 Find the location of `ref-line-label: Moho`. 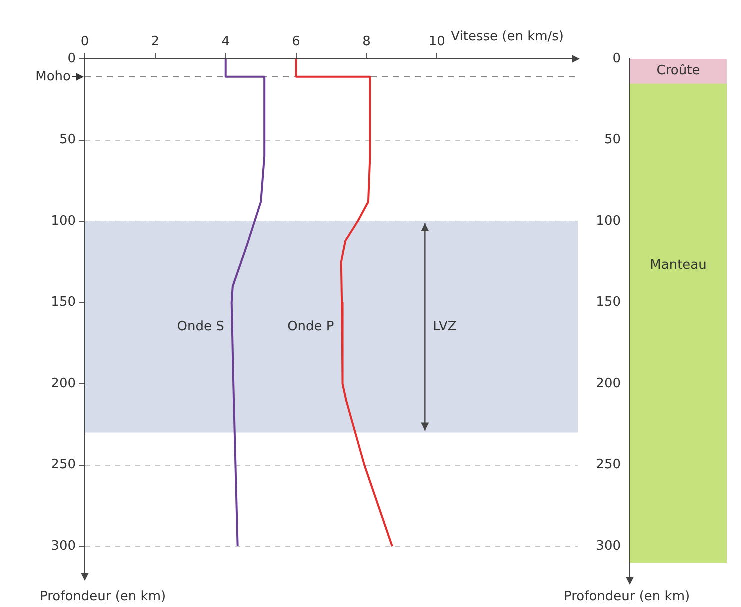

ref-line-label: Moho is located at coordinates (54, 76).